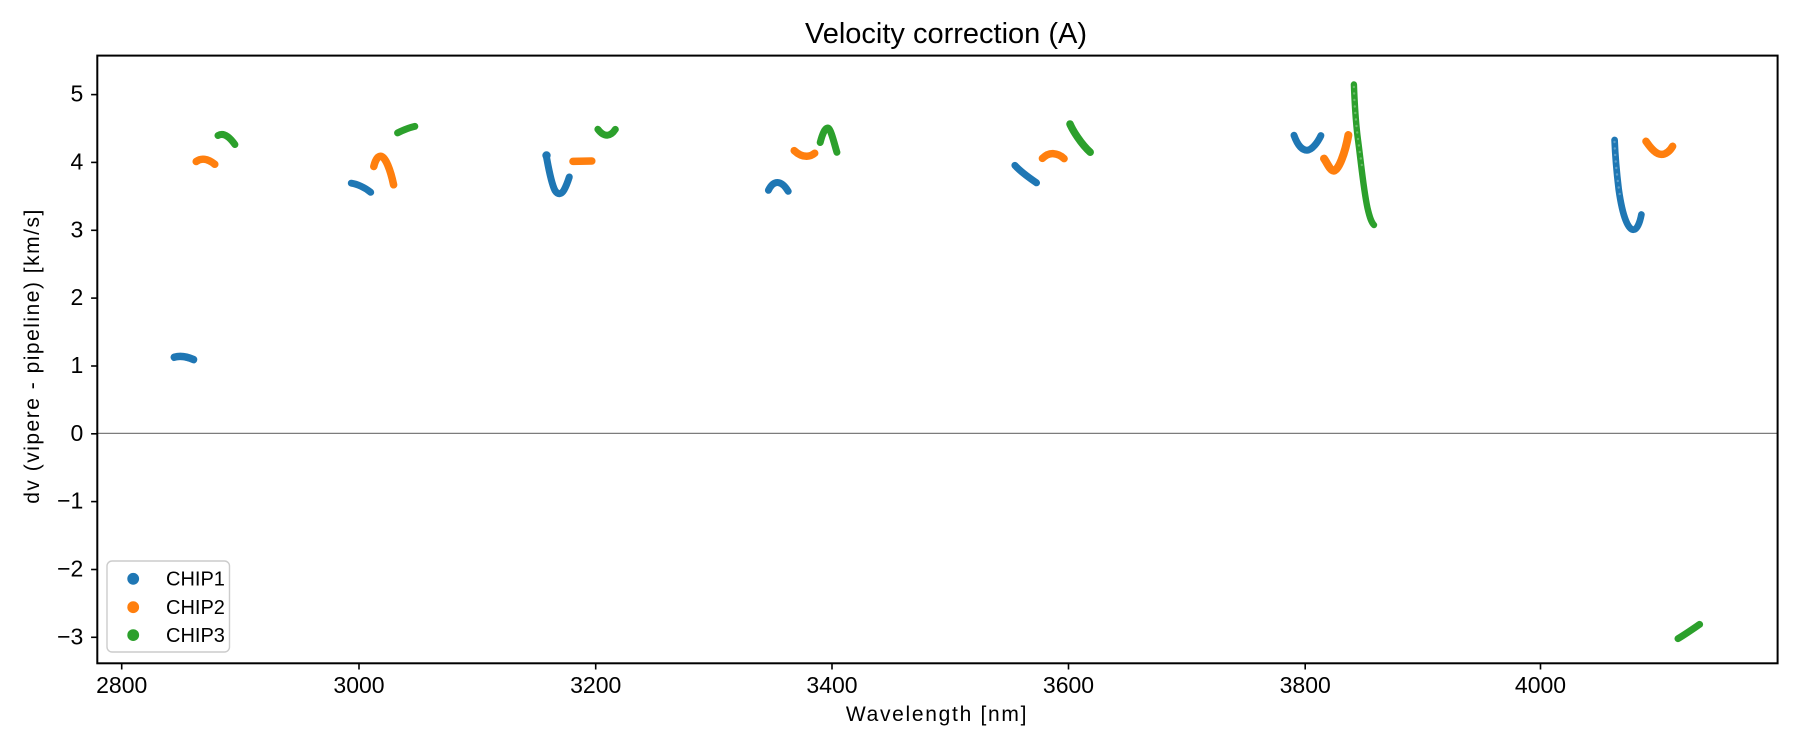 The height and width of the screenshot is (750, 1800). Describe the element at coordinates (77, 229) in the screenshot. I see `svg-text: 3` at that location.